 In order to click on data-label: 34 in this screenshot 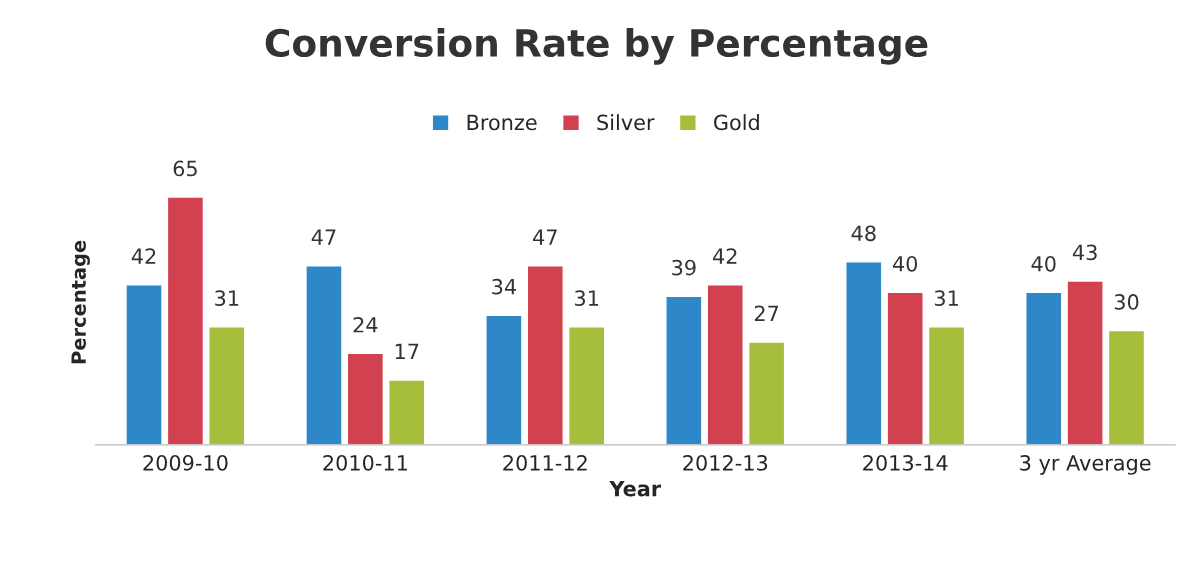, I will do `click(504, 286)`.